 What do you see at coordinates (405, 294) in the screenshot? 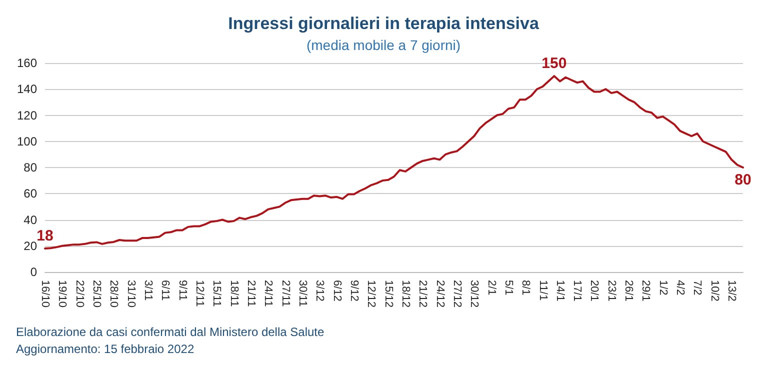
I see `x-tick-label: 18/12` at bounding box center [405, 294].